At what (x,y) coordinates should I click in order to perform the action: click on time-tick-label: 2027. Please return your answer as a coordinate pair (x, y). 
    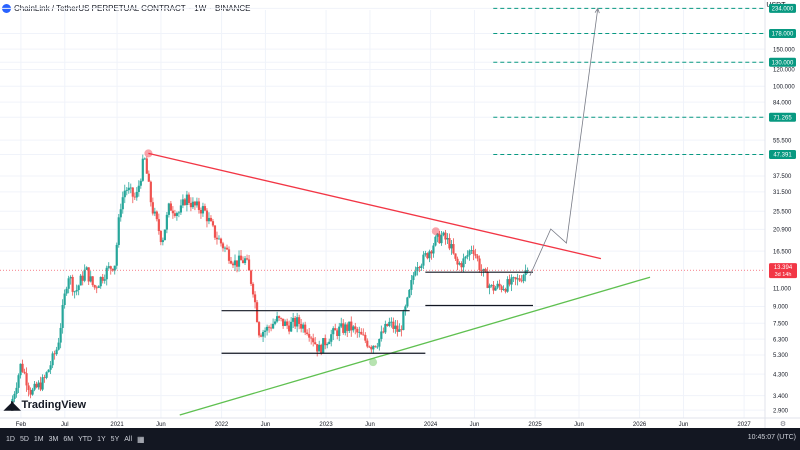
    Looking at the image, I should click on (744, 425).